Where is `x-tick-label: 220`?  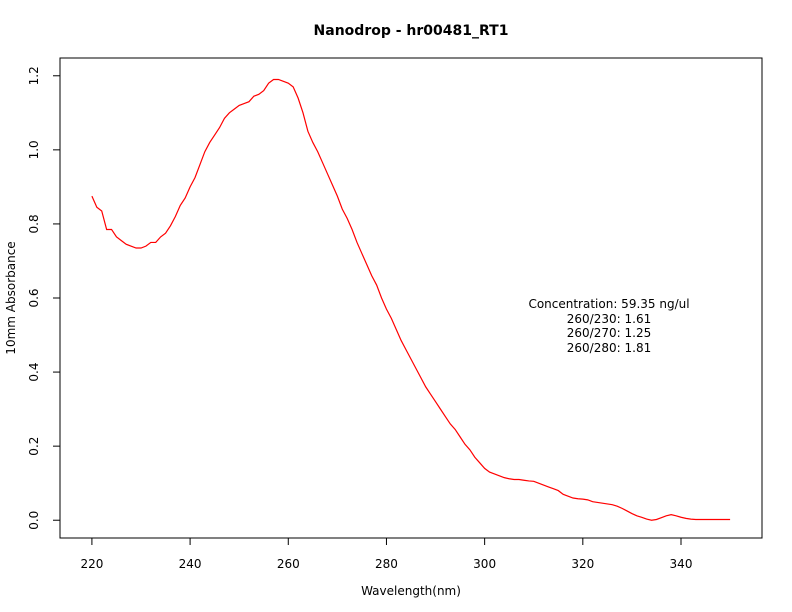 x-tick-label: 220 is located at coordinates (91, 564).